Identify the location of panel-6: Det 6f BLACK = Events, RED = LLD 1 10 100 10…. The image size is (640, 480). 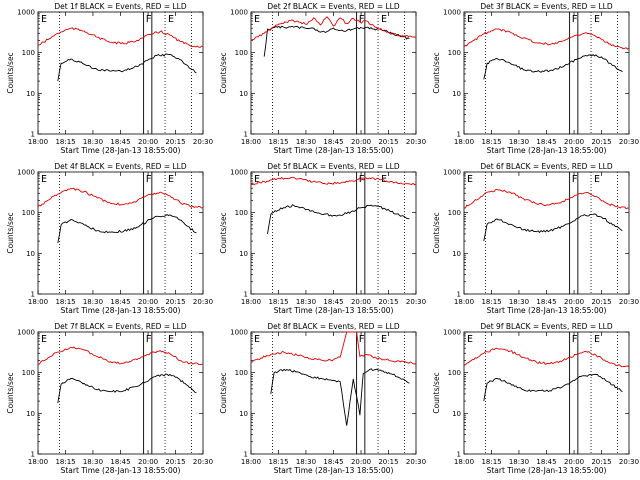
(535, 238).